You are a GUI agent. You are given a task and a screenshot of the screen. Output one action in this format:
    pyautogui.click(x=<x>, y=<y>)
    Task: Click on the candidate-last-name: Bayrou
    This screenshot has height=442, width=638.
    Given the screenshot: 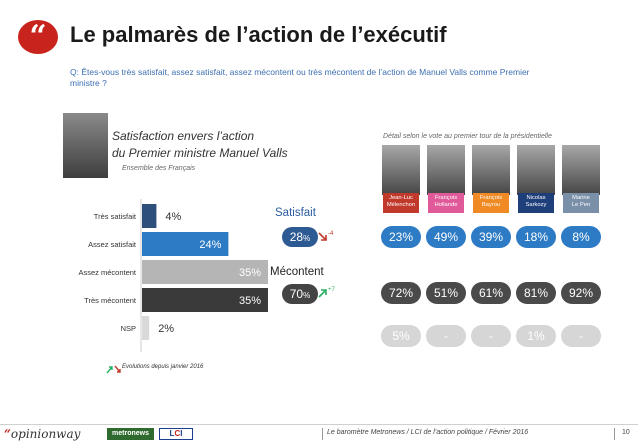 What is the action you would take?
    pyautogui.click(x=491, y=205)
    